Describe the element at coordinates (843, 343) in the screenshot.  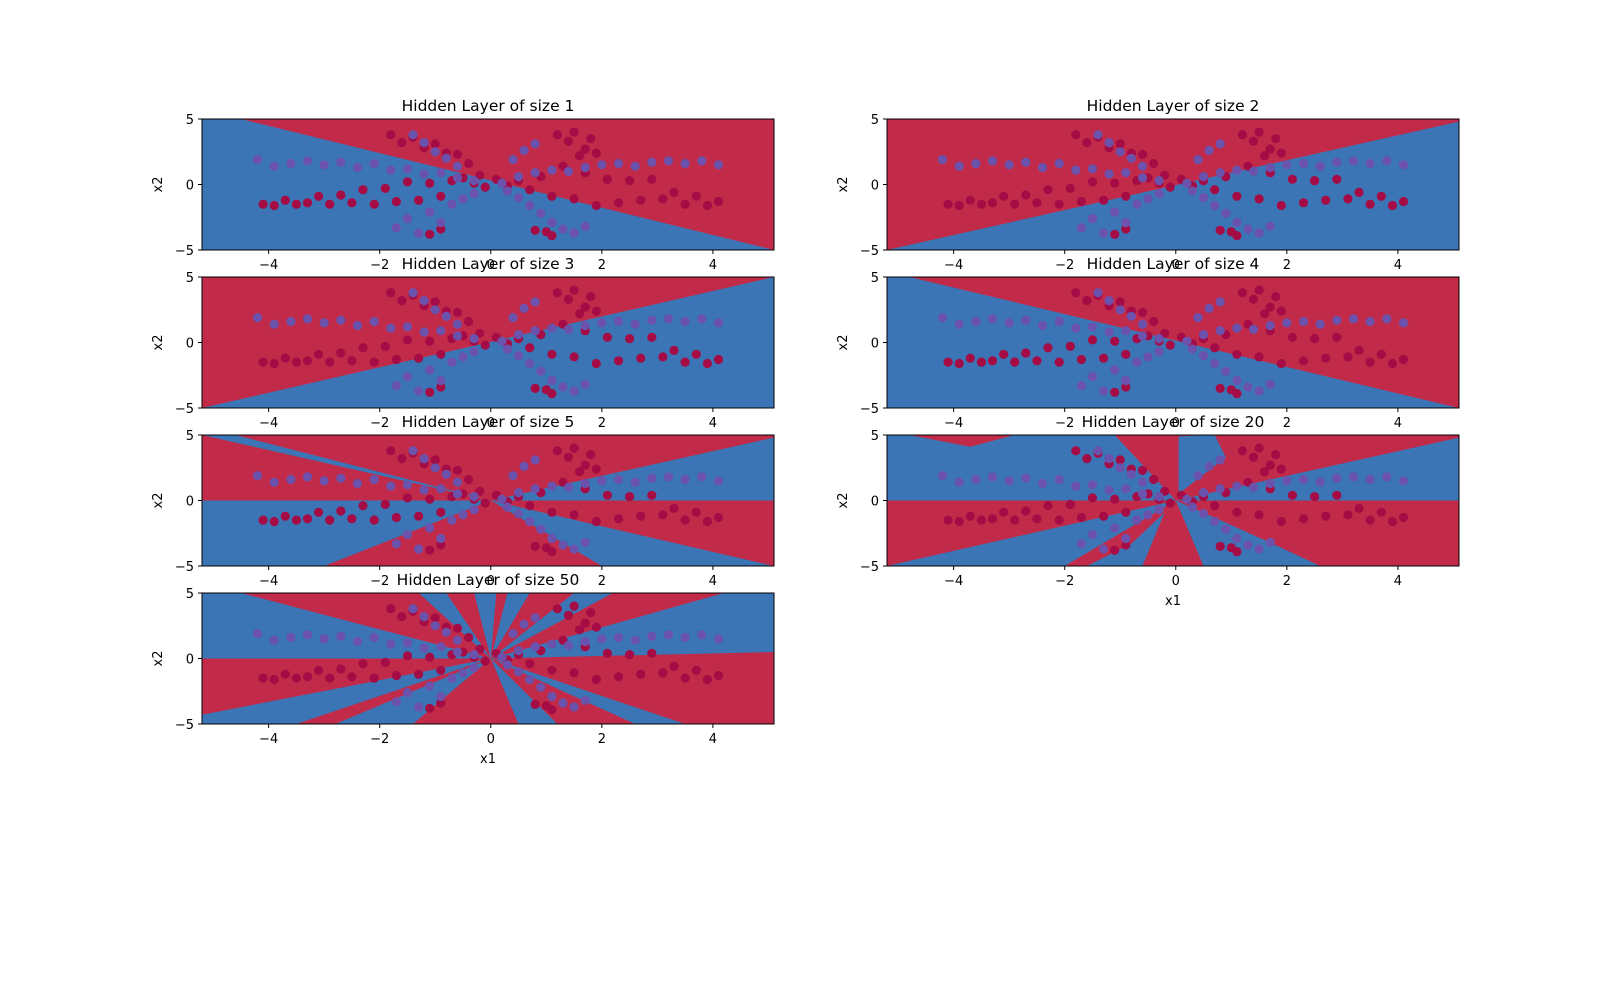
I see `y-axis-label: x2` at that location.